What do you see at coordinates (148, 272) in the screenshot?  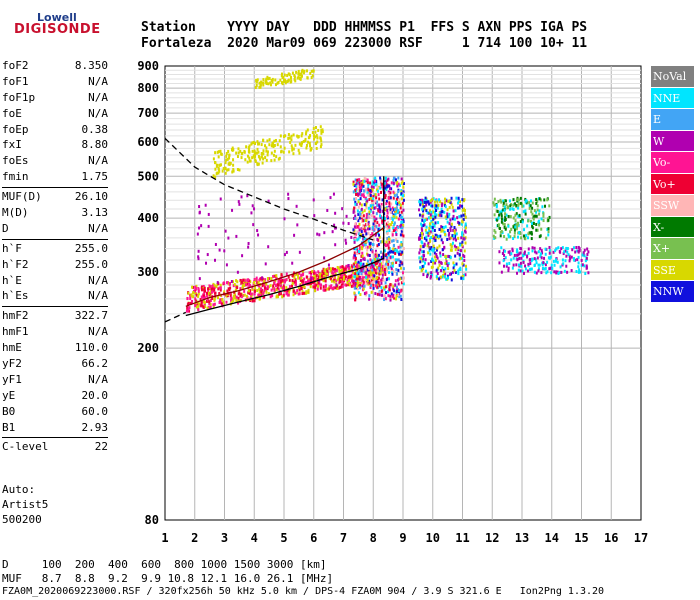 I see `y-tick-label: 300` at bounding box center [148, 272].